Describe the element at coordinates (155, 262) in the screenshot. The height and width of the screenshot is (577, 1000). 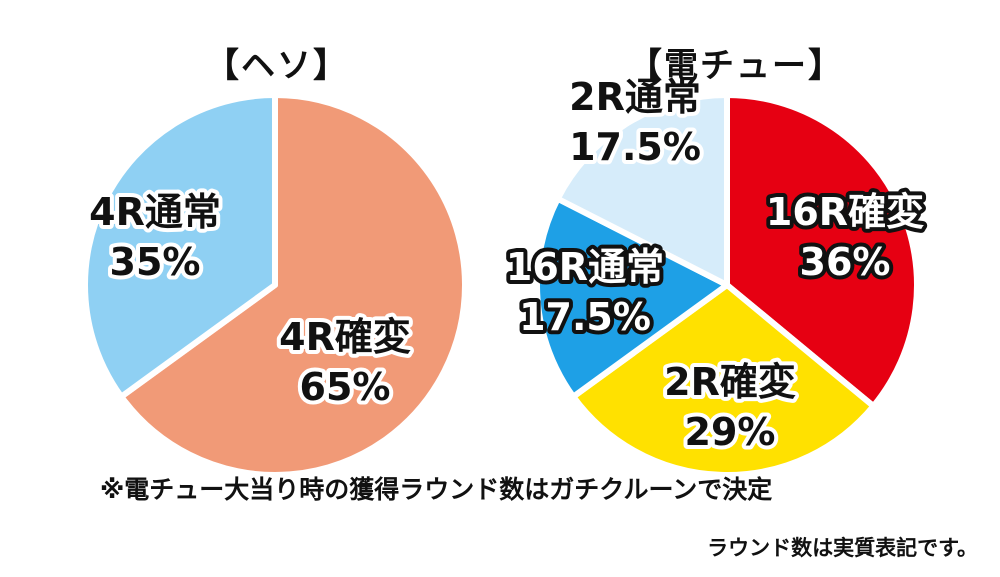
I see `slice-value-label: 35%` at that location.